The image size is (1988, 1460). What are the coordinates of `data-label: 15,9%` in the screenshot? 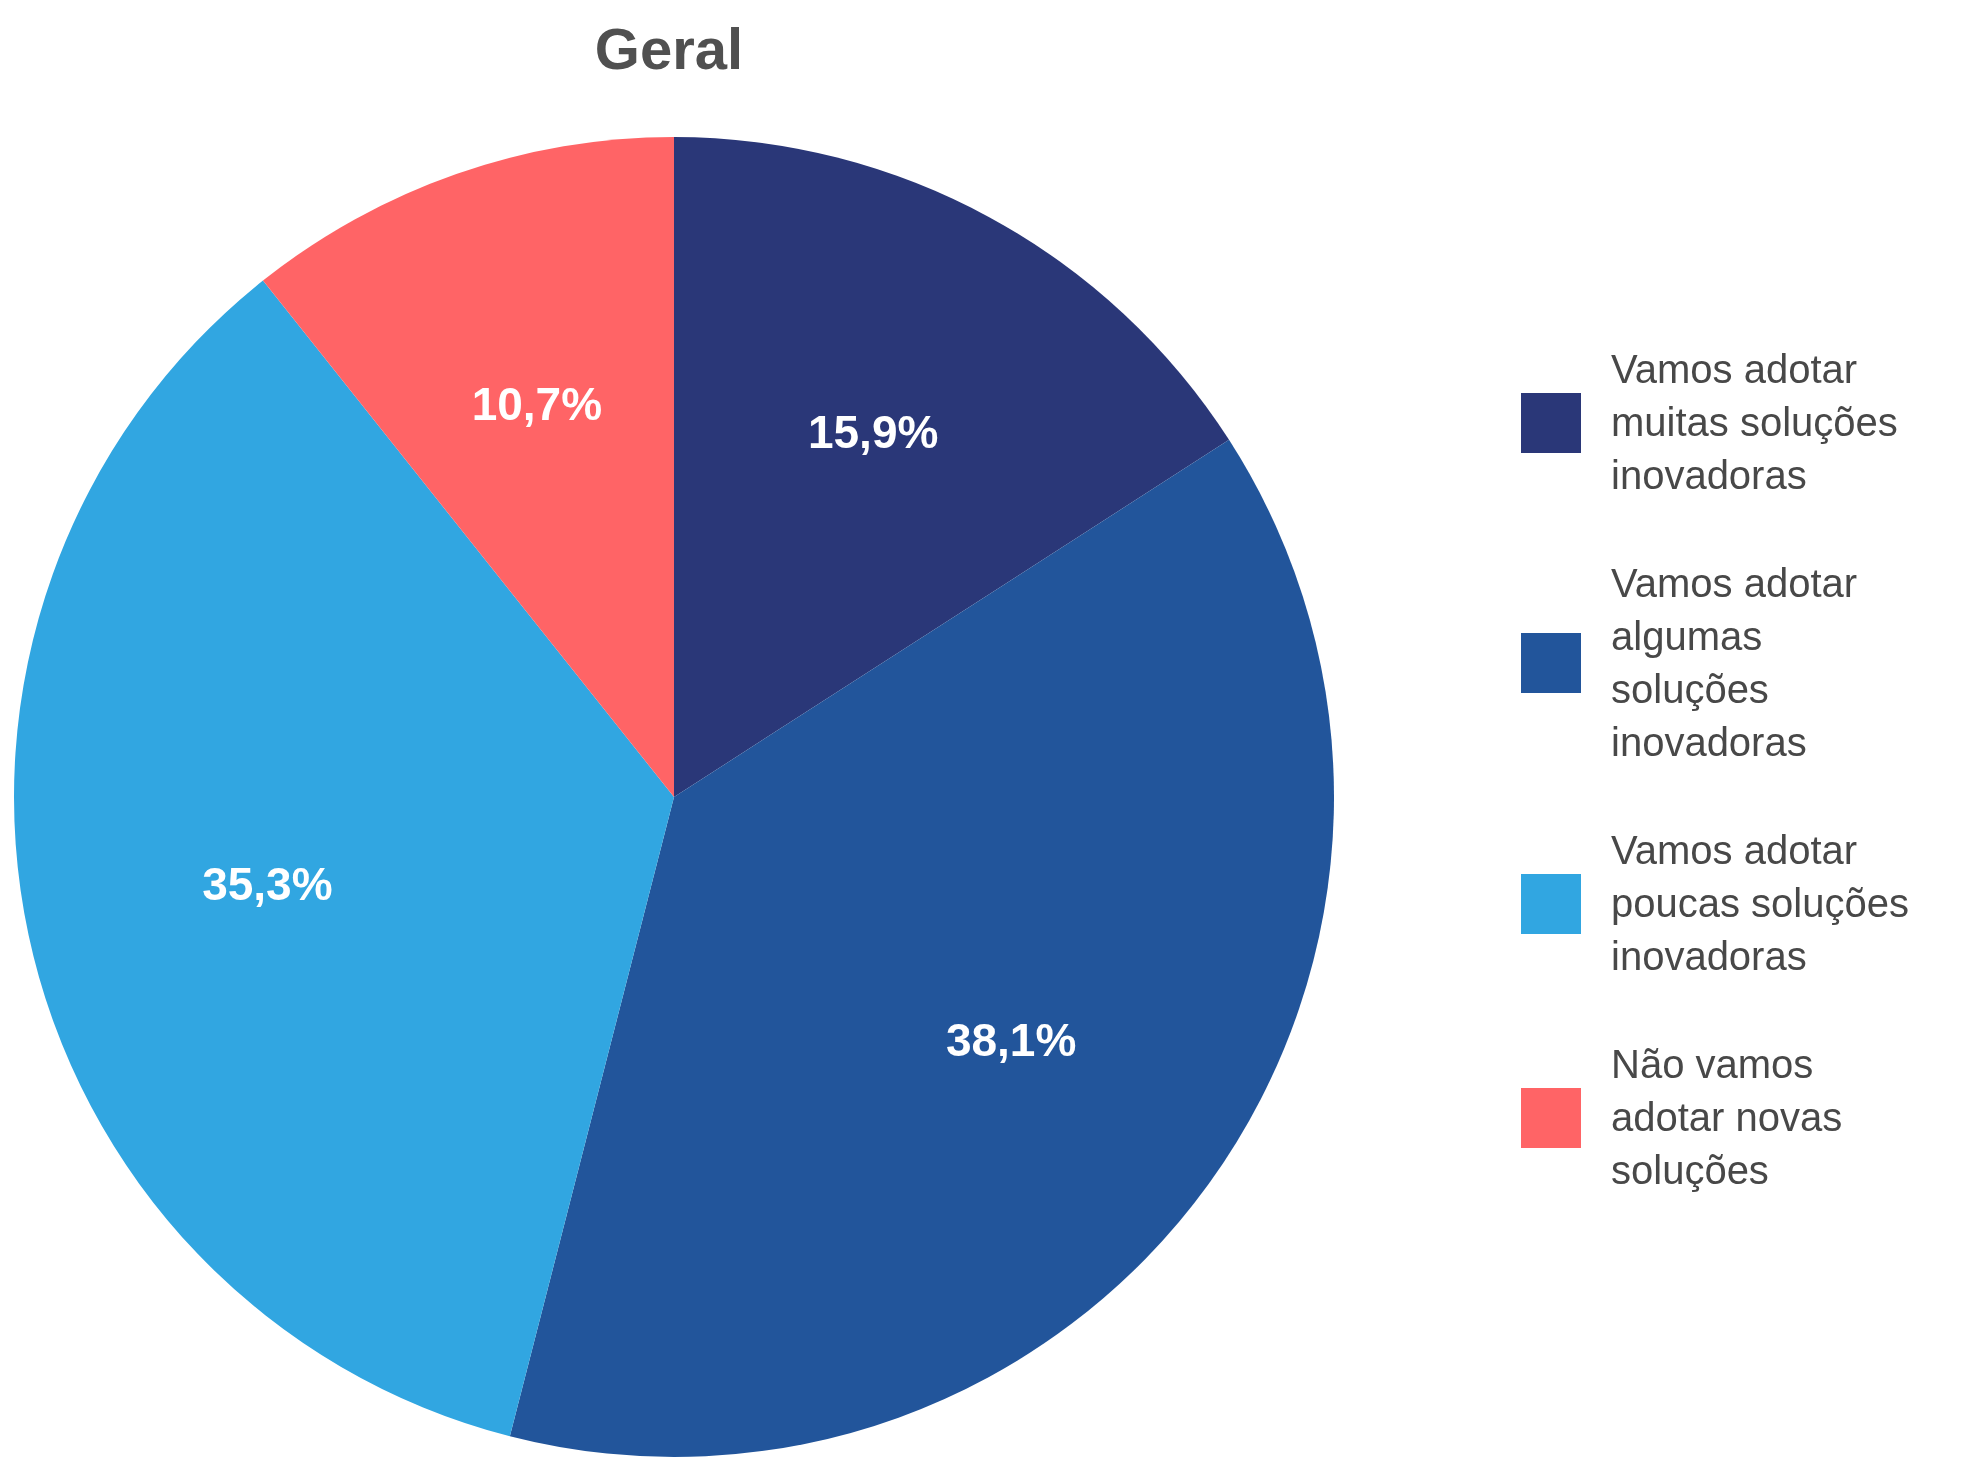 It's located at (873, 432).